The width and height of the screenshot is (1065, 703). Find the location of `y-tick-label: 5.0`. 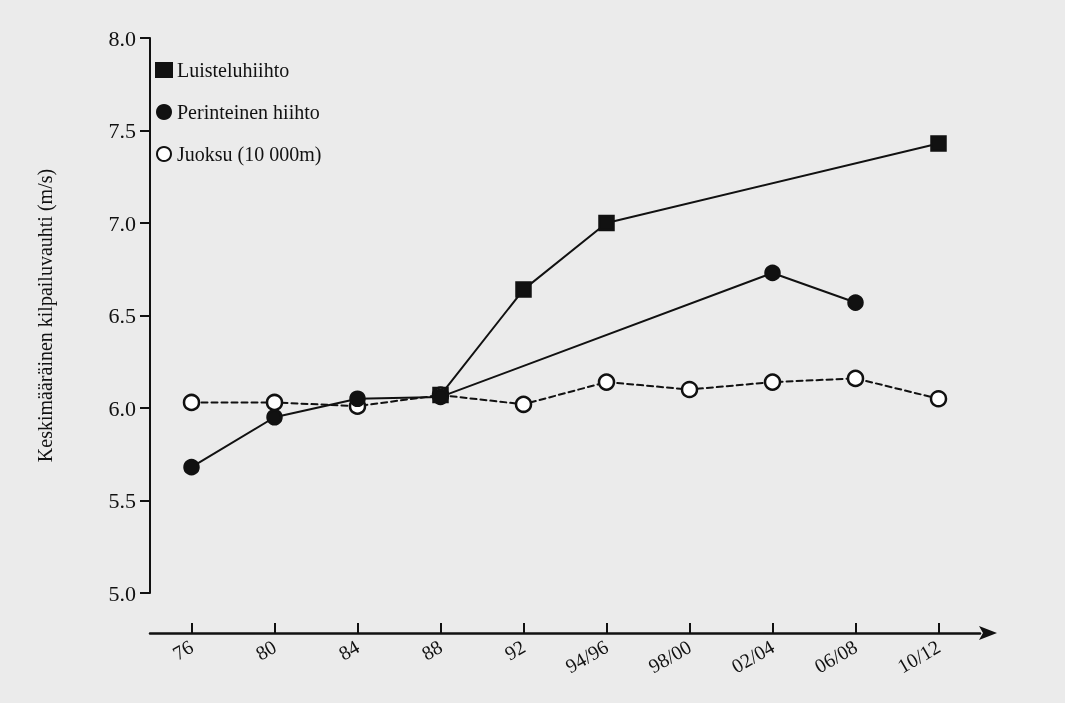

y-tick-label: 5.0 is located at coordinates (122, 593).